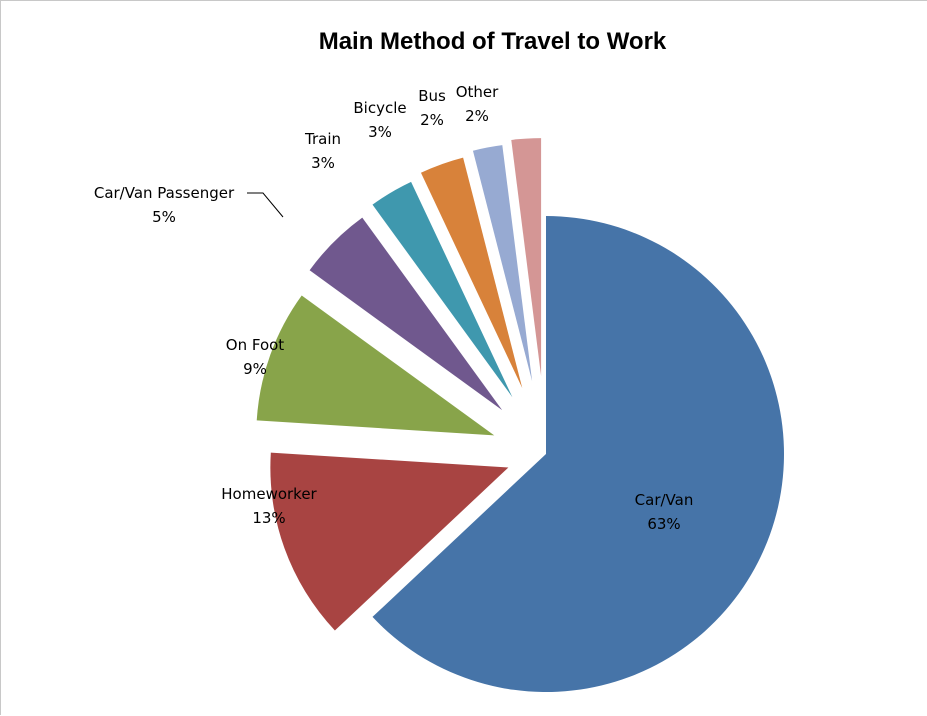 This screenshot has width=927, height=716. What do you see at coordinates (664, 512) in the screenshot?
I see `data-label: Car/Van 63%` at bounding box center [664, 512].